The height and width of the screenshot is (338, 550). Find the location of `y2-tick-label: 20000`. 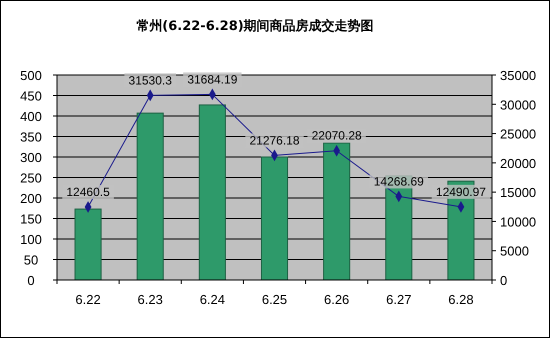

y2-tick-label: 20000 is located at coordinates (518, 163).